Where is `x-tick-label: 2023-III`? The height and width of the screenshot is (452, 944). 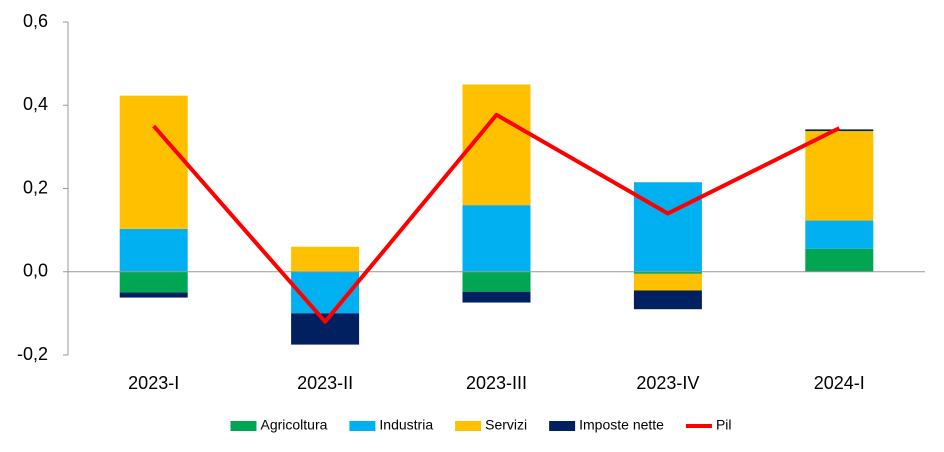
x-tick-label: 2023-III is located at coordinates (496, 383).